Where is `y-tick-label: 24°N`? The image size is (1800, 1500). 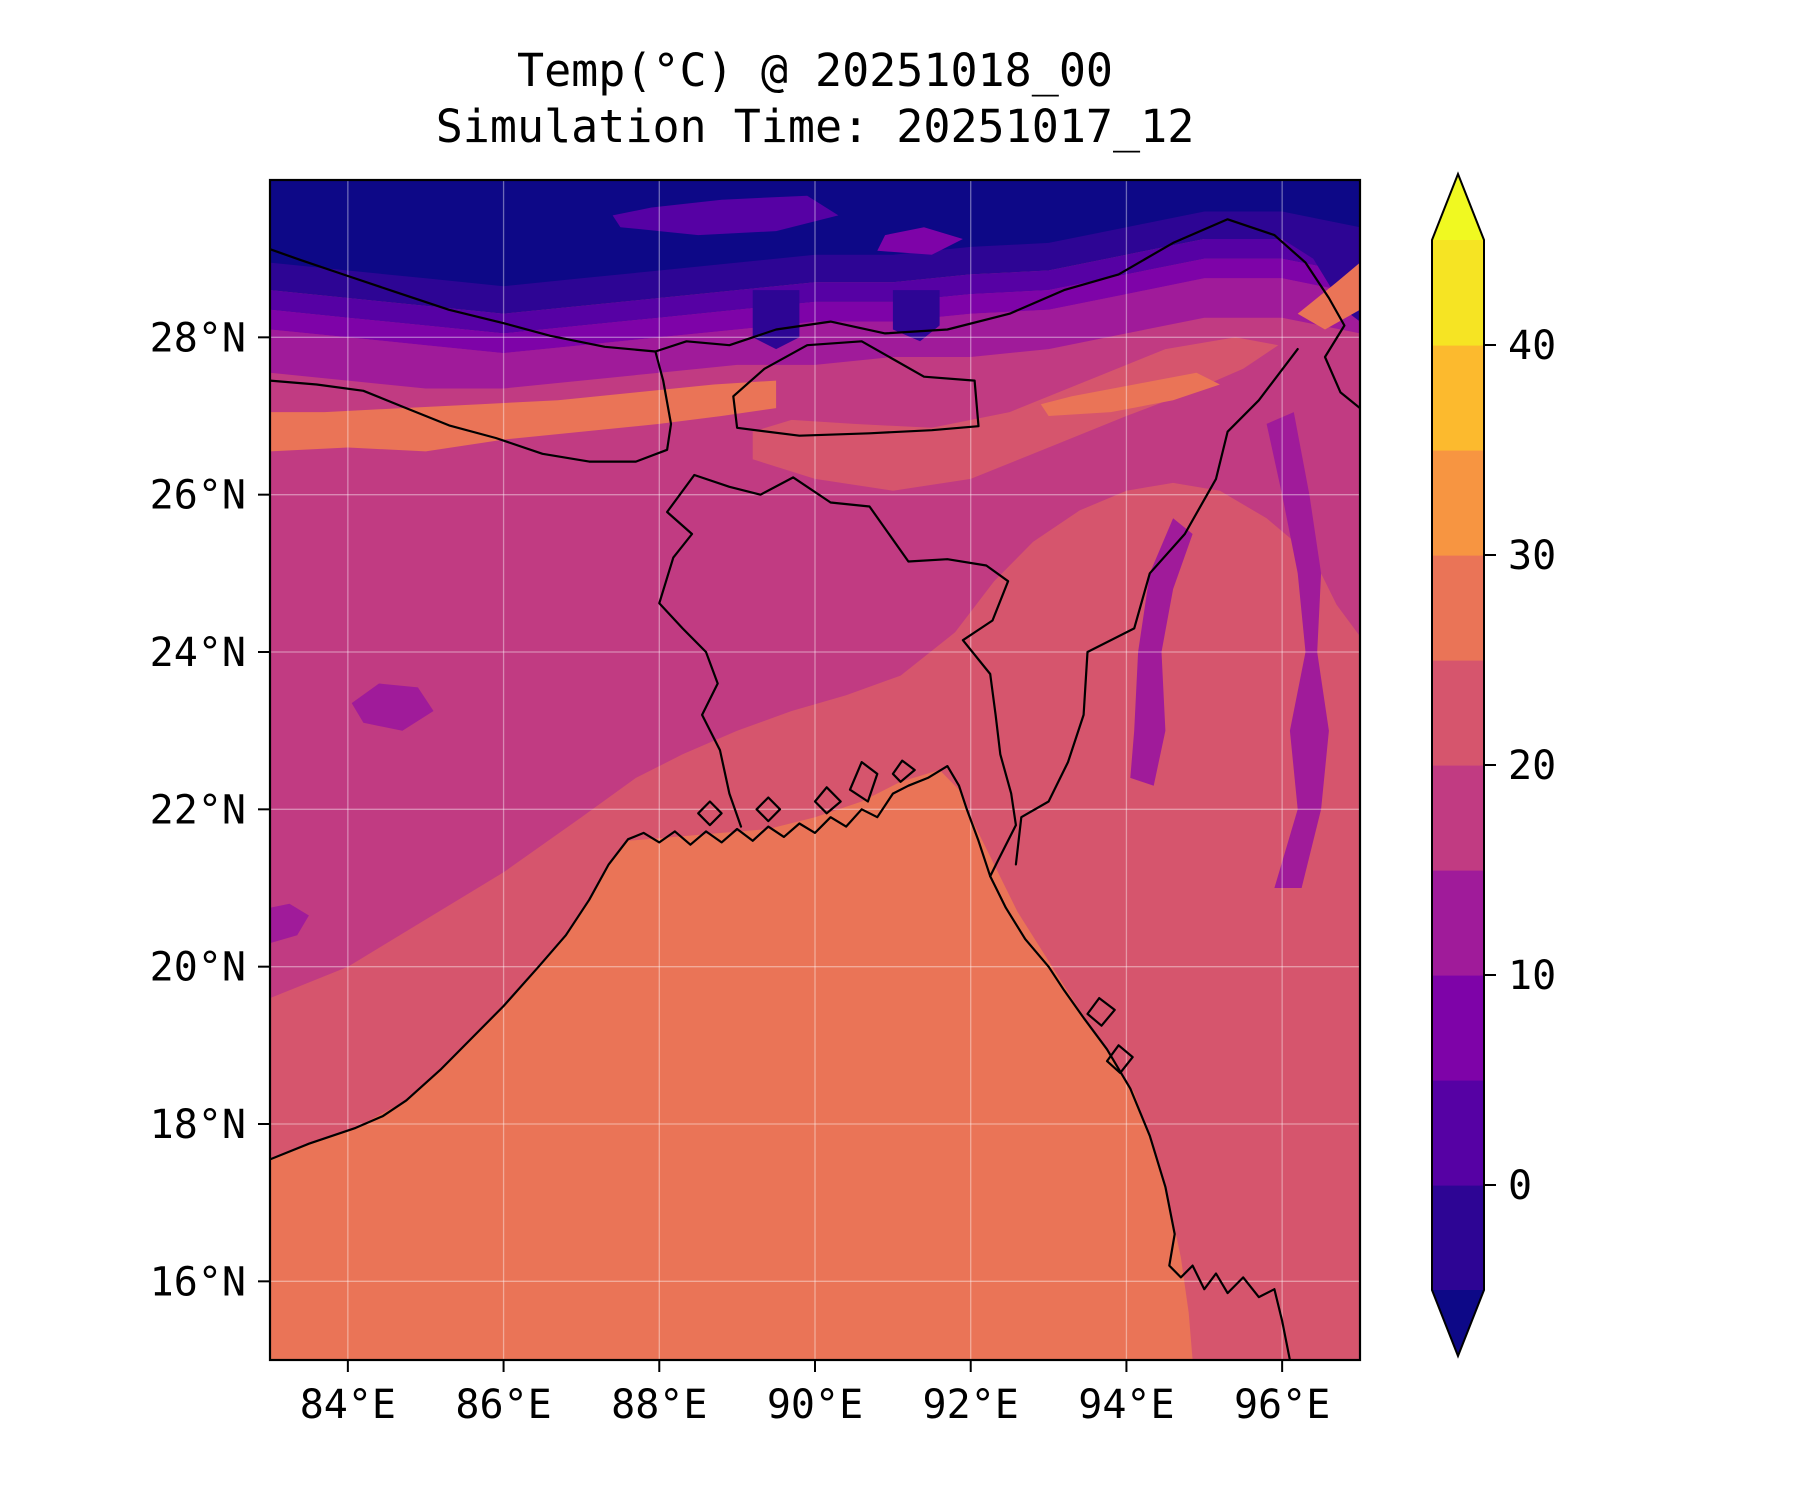 y-tick-label: 24°N is located at coordinates (198, 653).